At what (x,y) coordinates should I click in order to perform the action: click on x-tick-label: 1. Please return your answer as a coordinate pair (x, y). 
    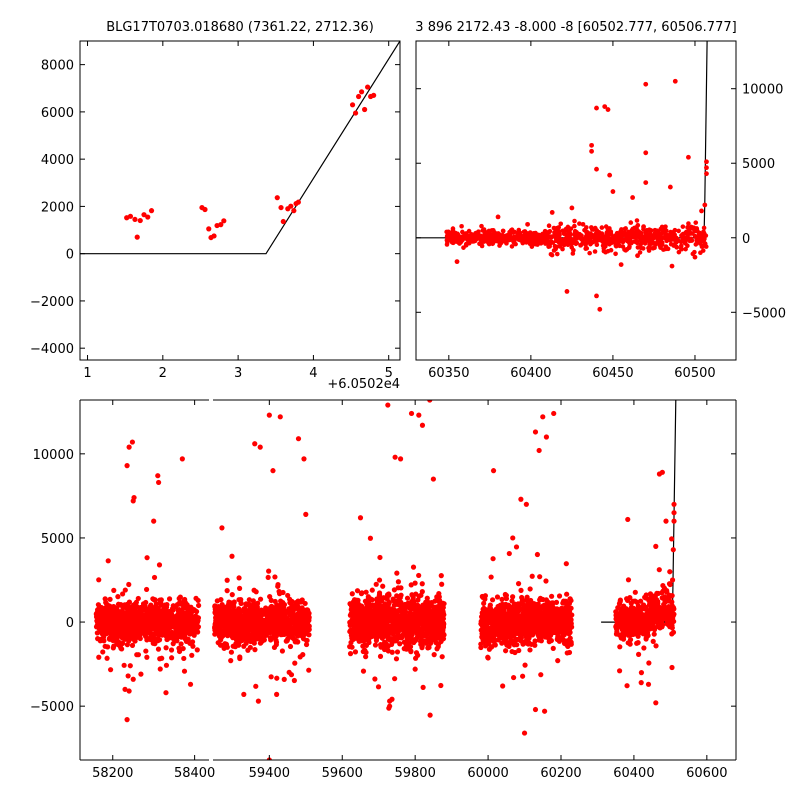
    Looking at the image, I should click on (87, 373).